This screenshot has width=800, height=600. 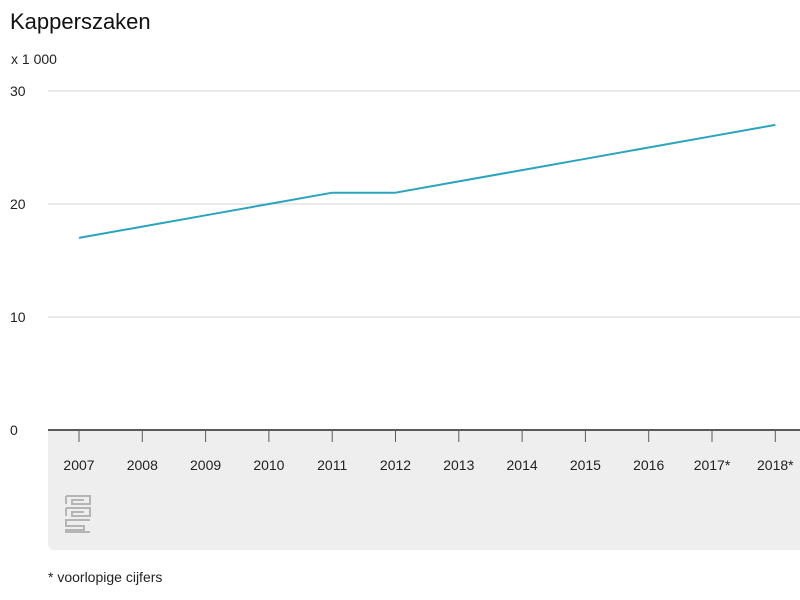 I want to click on x-tick-label: 2013, so click(x=458, y=465).